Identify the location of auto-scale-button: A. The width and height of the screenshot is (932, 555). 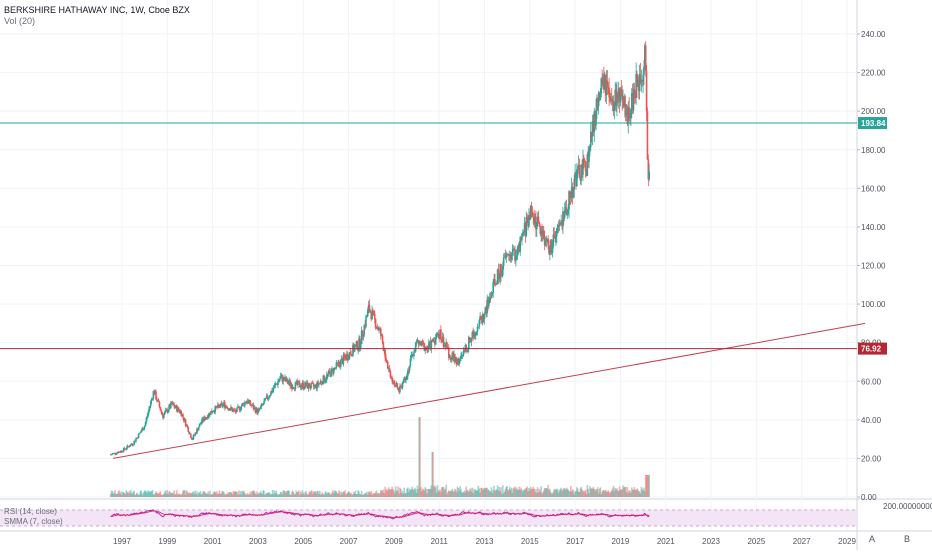
(871, 539).